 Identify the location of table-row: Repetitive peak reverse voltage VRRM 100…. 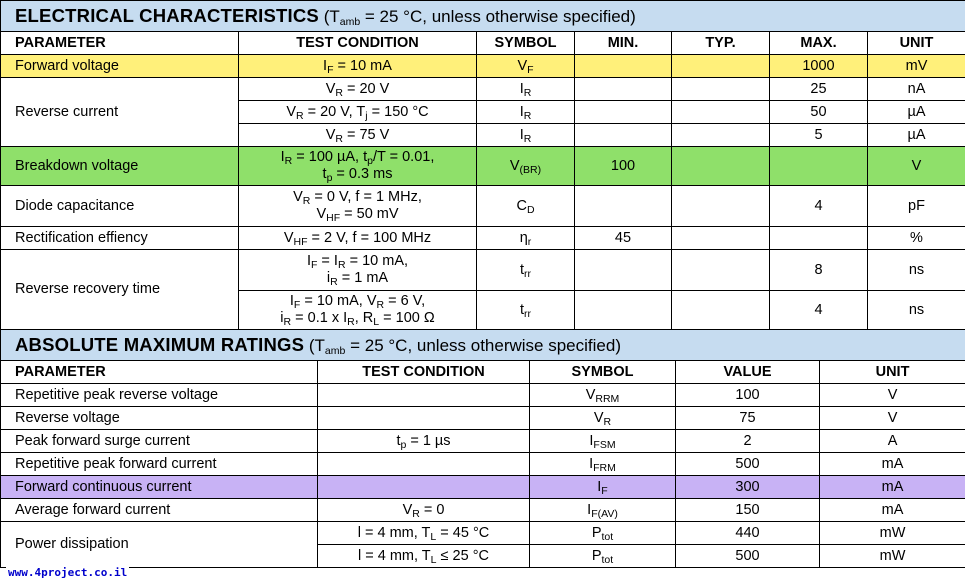
(482, 395).